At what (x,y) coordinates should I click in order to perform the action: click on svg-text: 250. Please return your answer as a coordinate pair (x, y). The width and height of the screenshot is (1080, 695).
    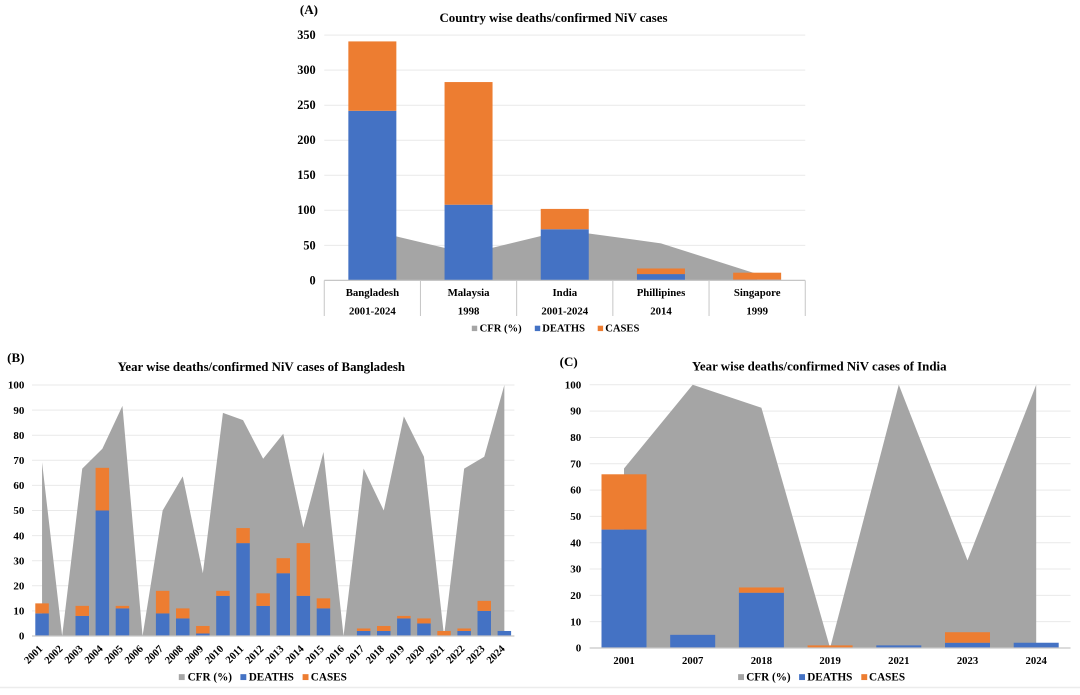
    Looking at the image, I should click on (306, 105).